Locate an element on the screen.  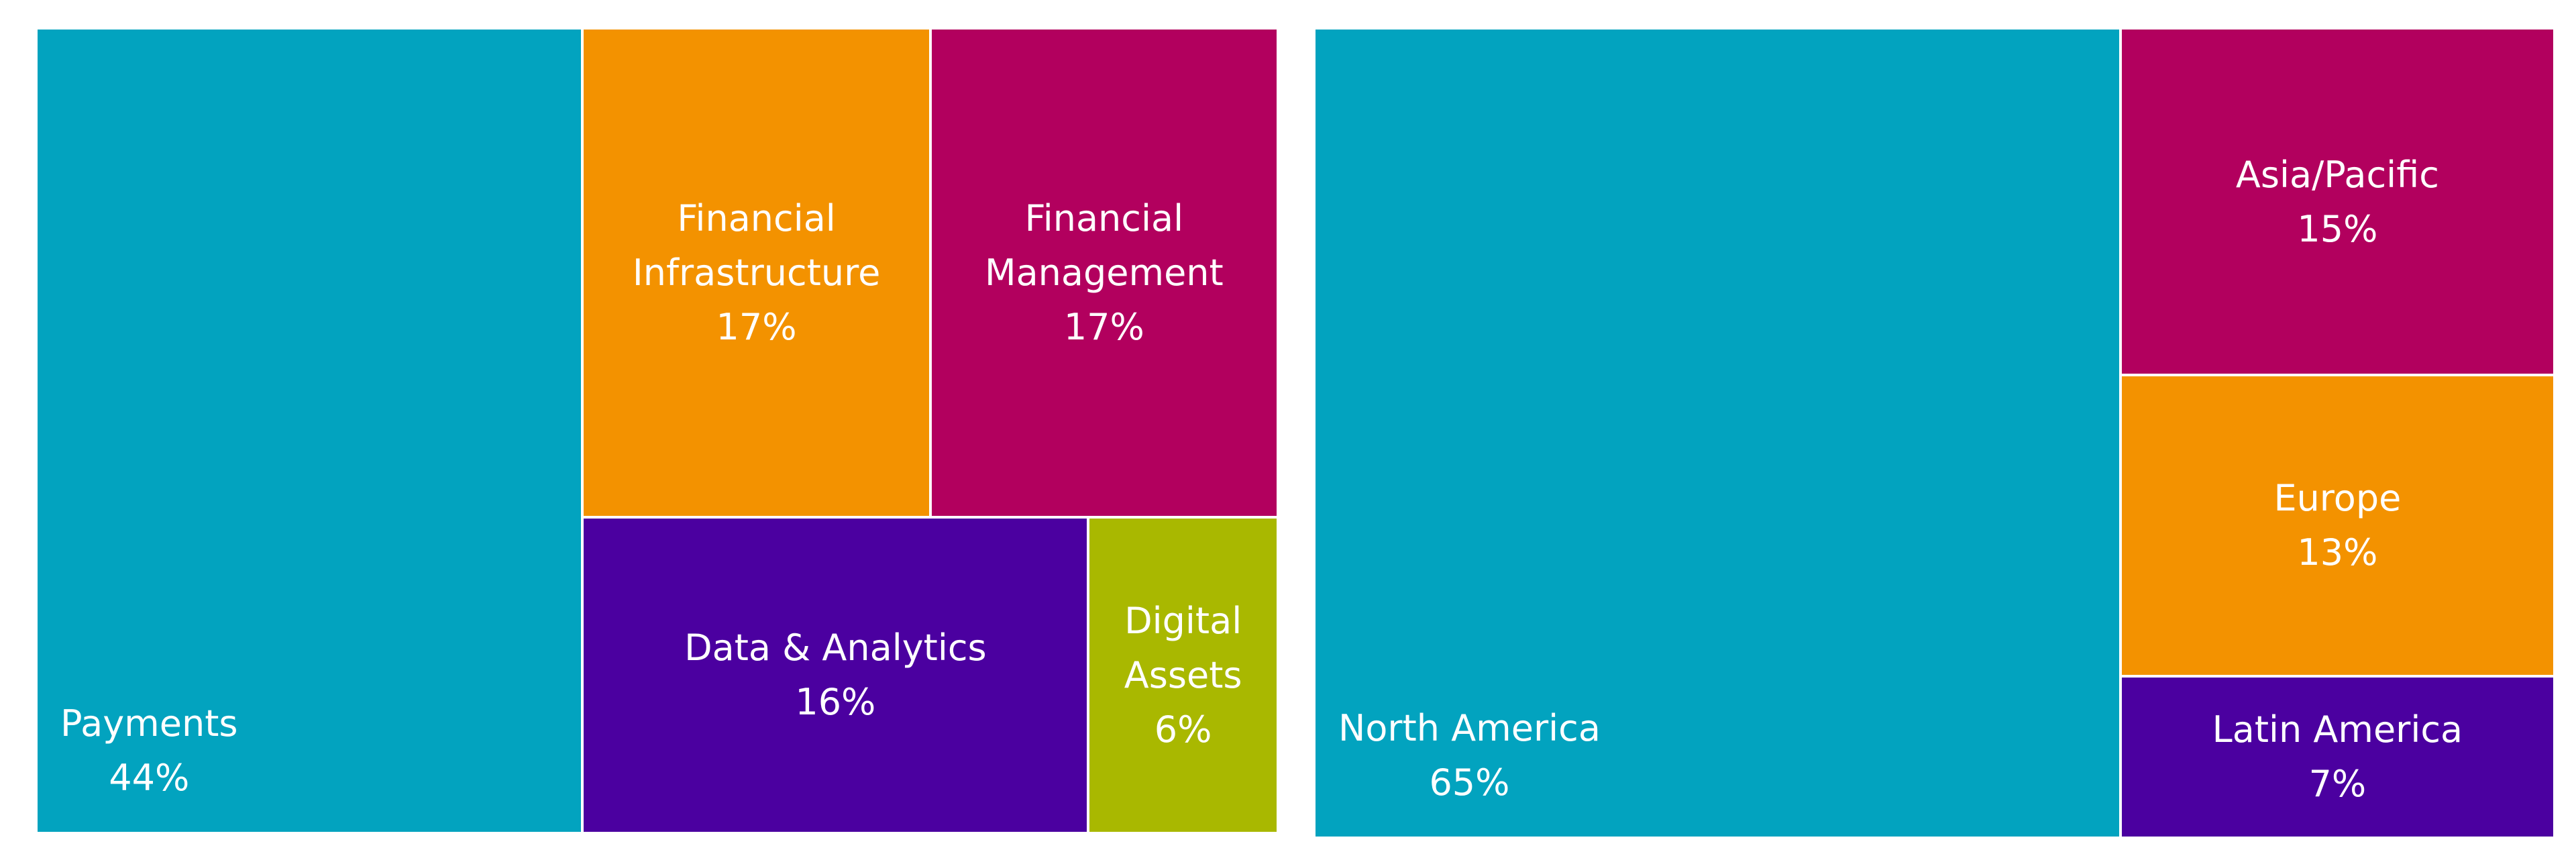
category-label: North America is located at coordinates (1469, 728).